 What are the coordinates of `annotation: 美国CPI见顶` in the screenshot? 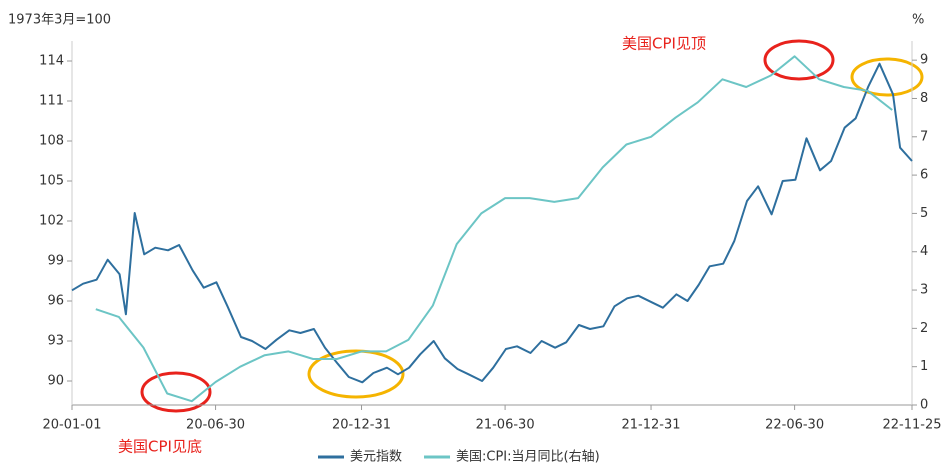 It's located at (664, 44).